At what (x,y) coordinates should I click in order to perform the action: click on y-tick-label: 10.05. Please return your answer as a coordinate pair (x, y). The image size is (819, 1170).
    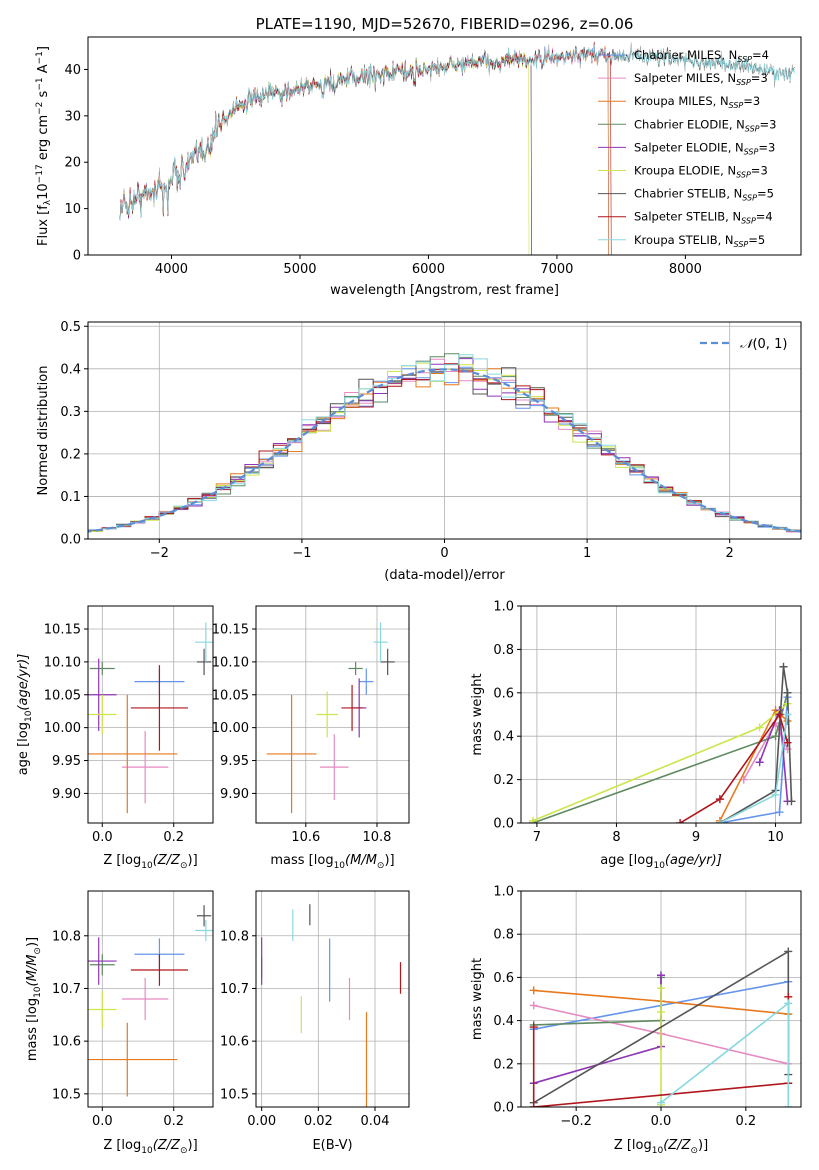
    Looking at the image, I should click on (230, 695).